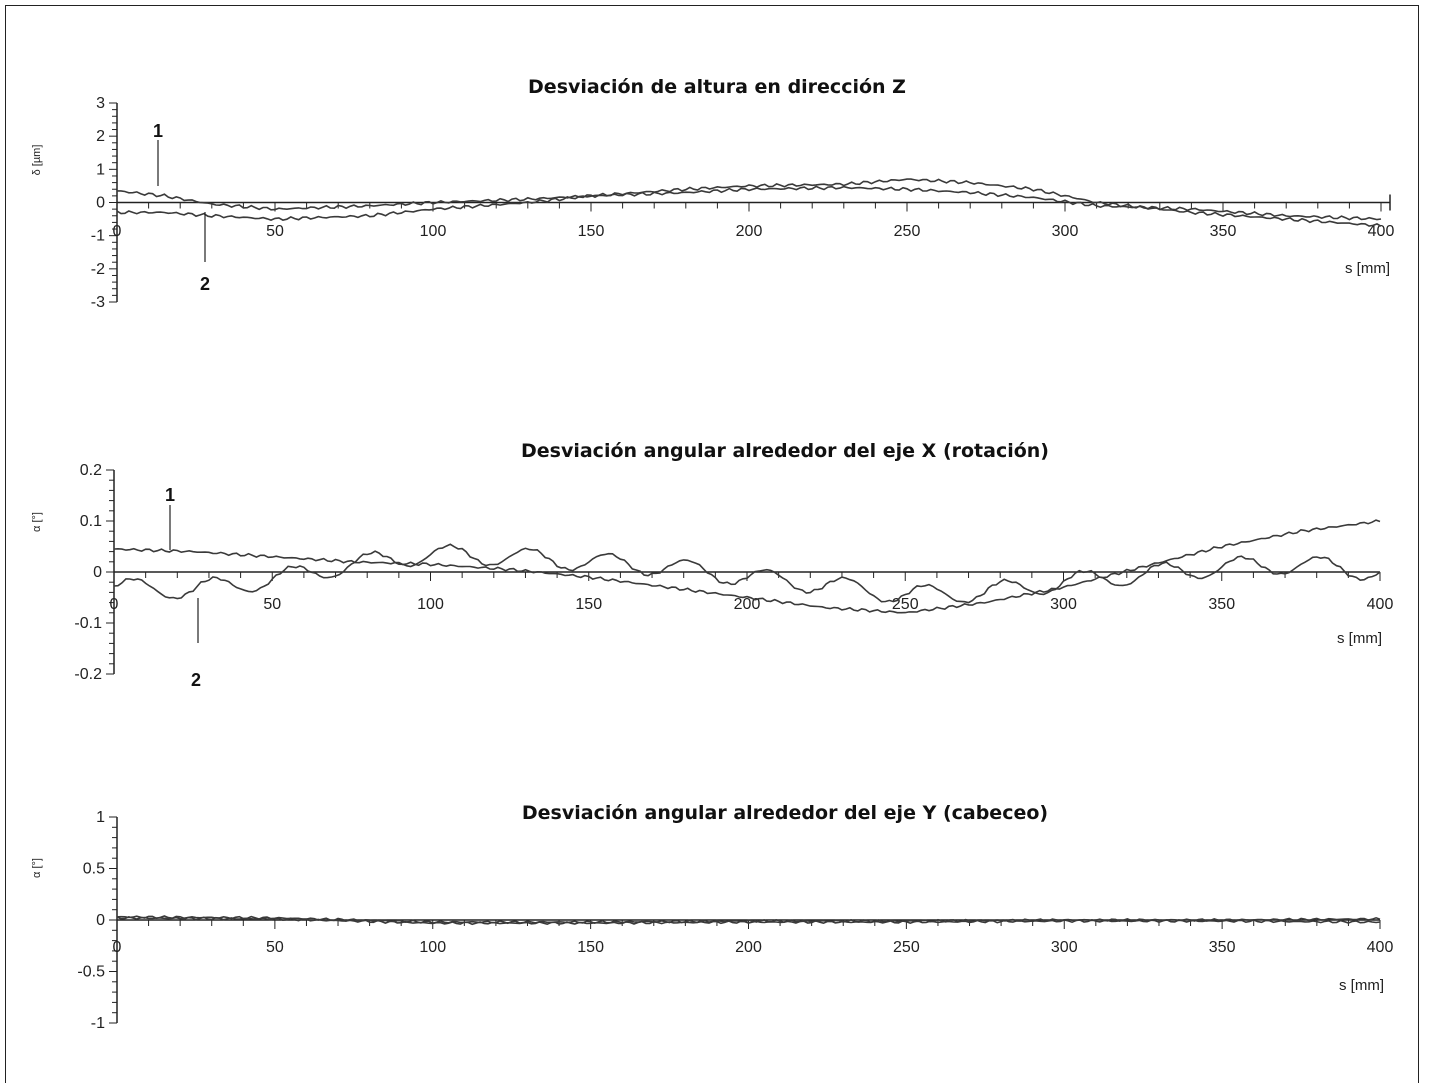 Image resolution: width=1430 pixels, height=1083 pixels. Describe the element at coordinates (88, 623) in the screenshot. I see `y-tick-label: -0.1` at that location.